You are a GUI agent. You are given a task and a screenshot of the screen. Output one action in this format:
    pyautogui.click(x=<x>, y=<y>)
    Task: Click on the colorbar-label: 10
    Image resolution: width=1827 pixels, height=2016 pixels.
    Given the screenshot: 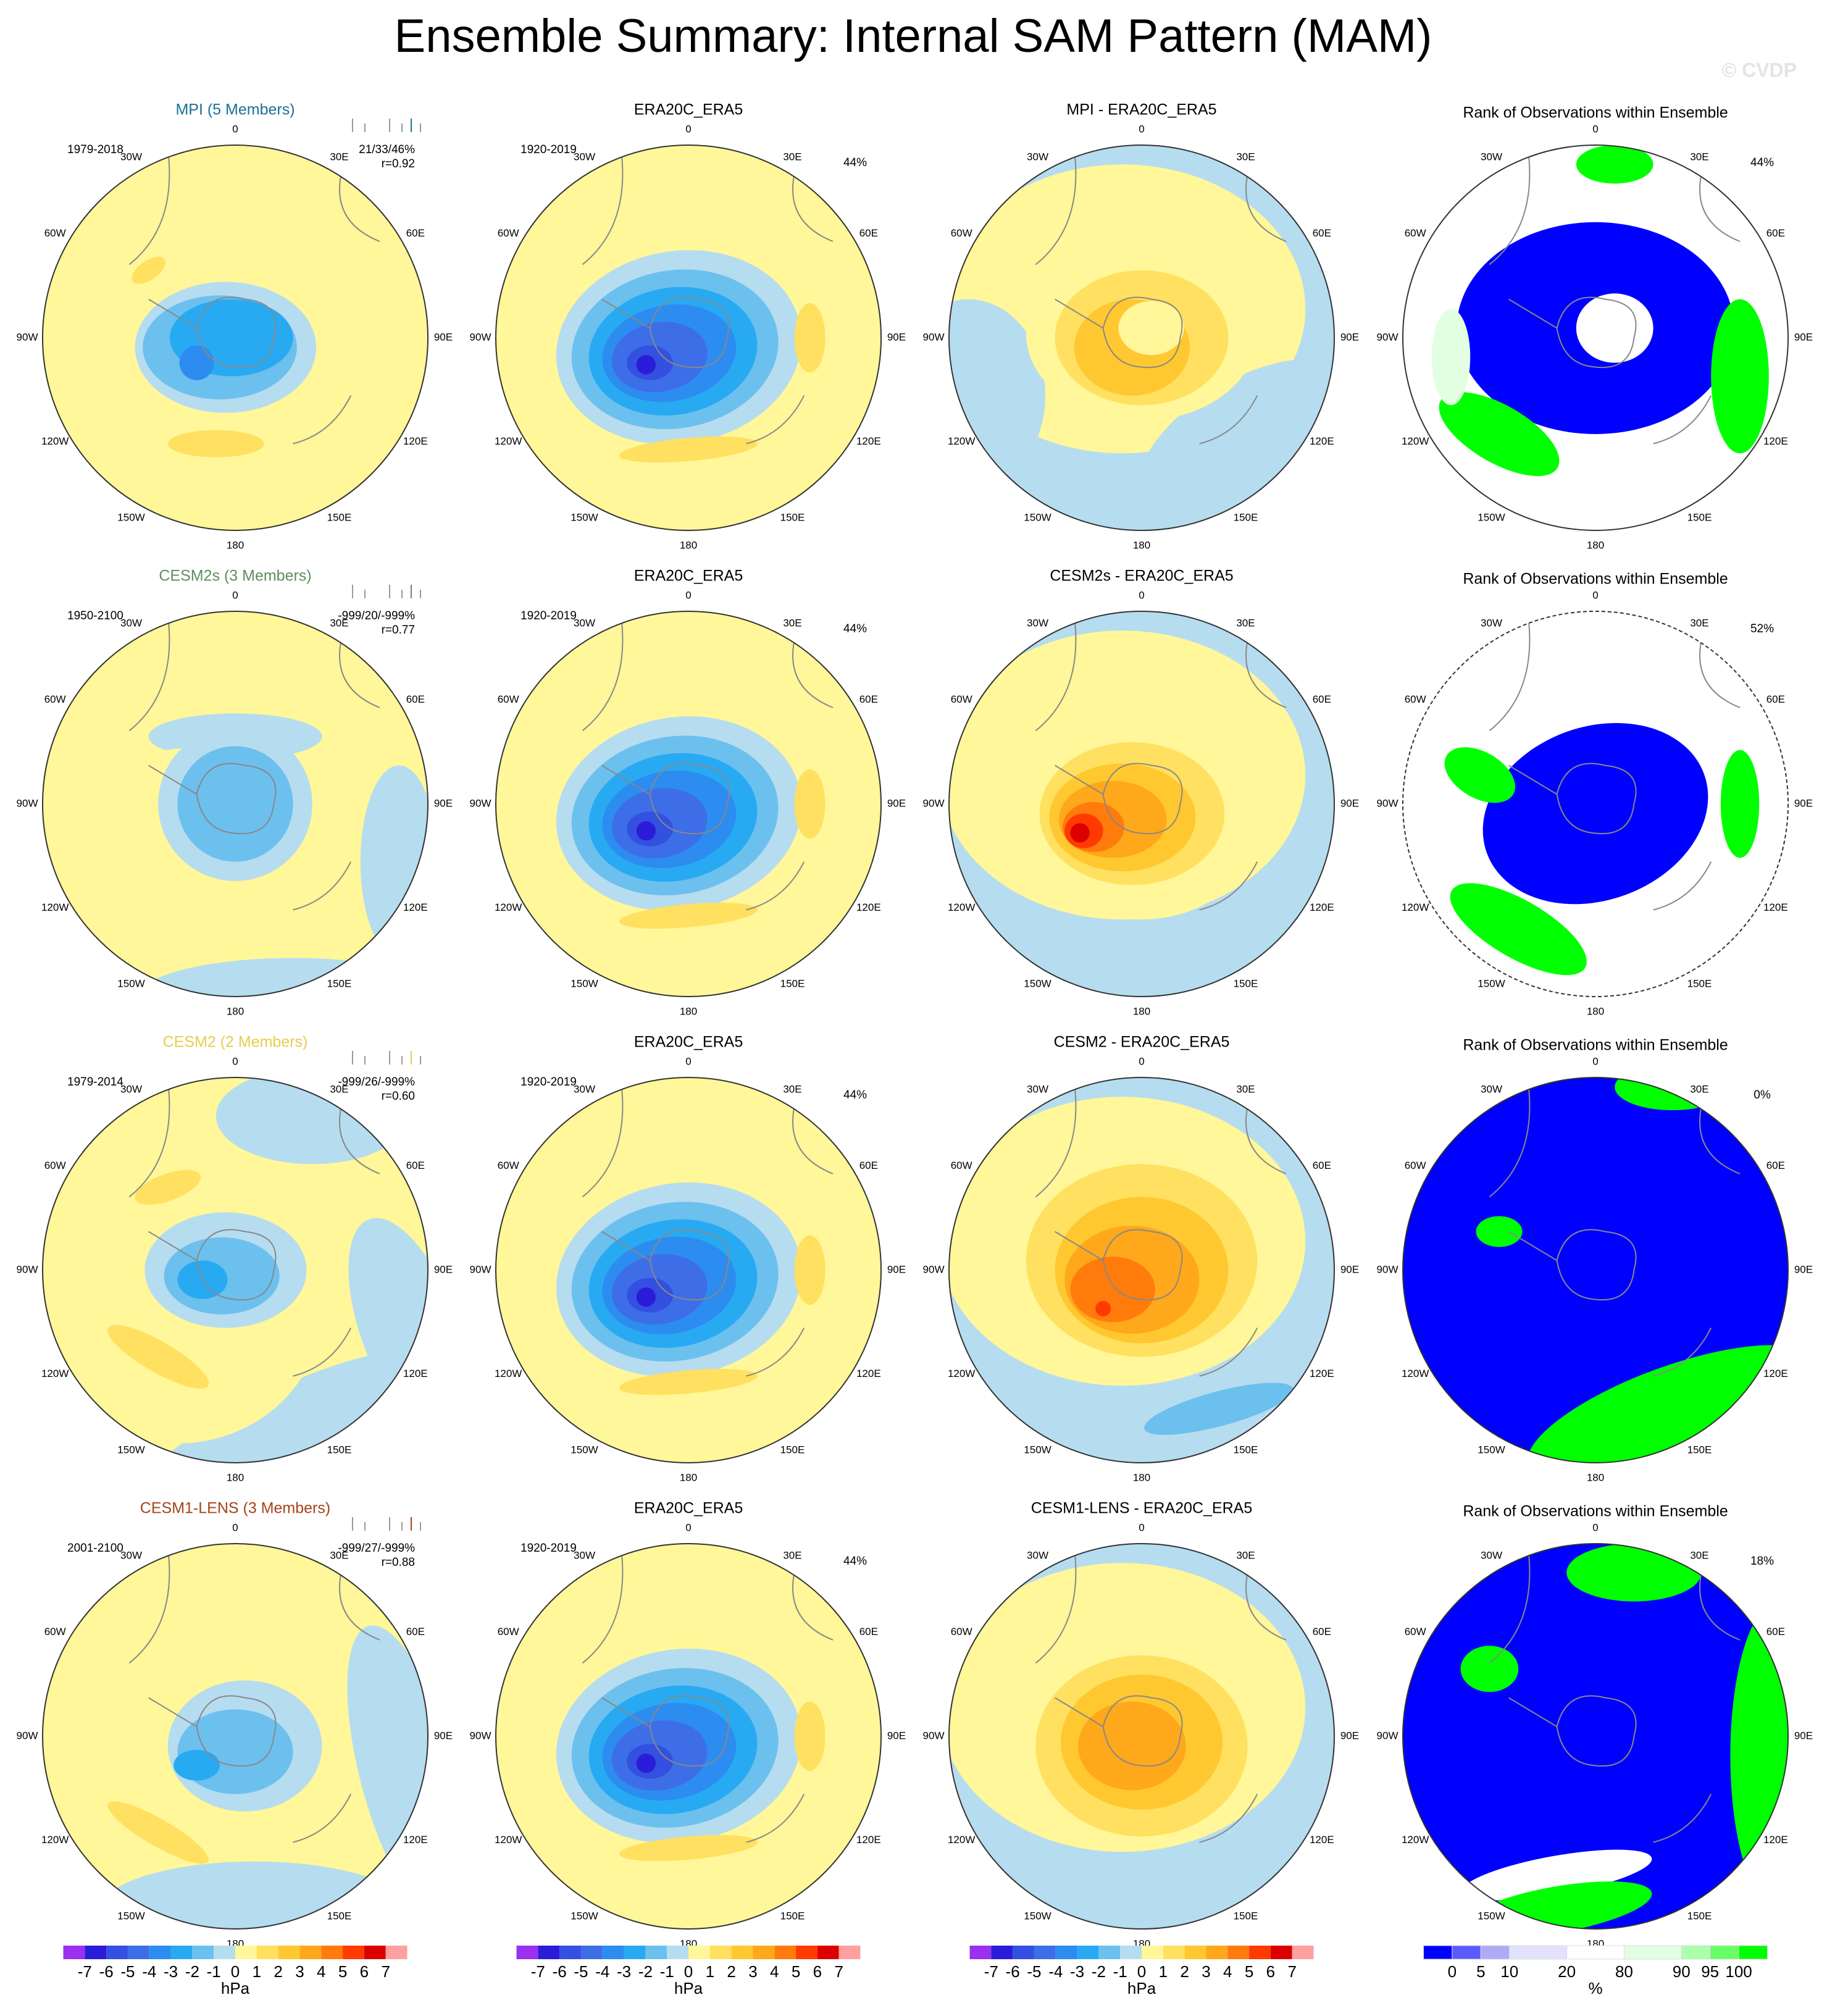 What is the action you would take?
    pyautogui.click(x=1509, y=1971)
    